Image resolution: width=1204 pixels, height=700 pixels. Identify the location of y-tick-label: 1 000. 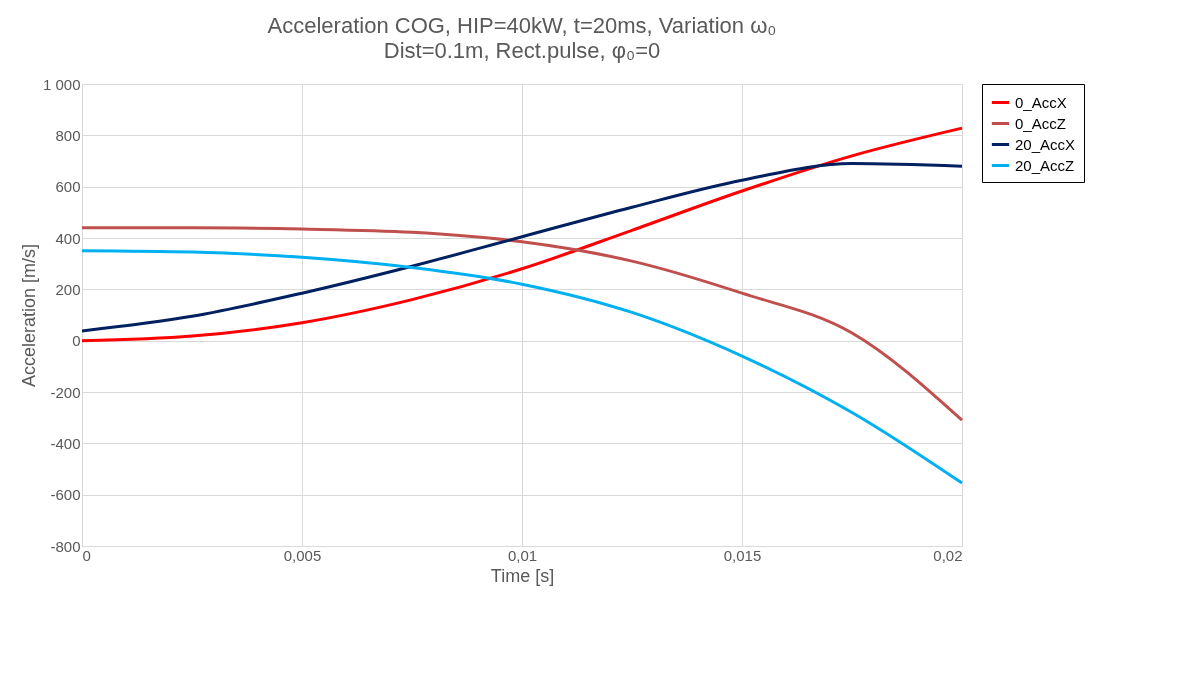
(61, 84).